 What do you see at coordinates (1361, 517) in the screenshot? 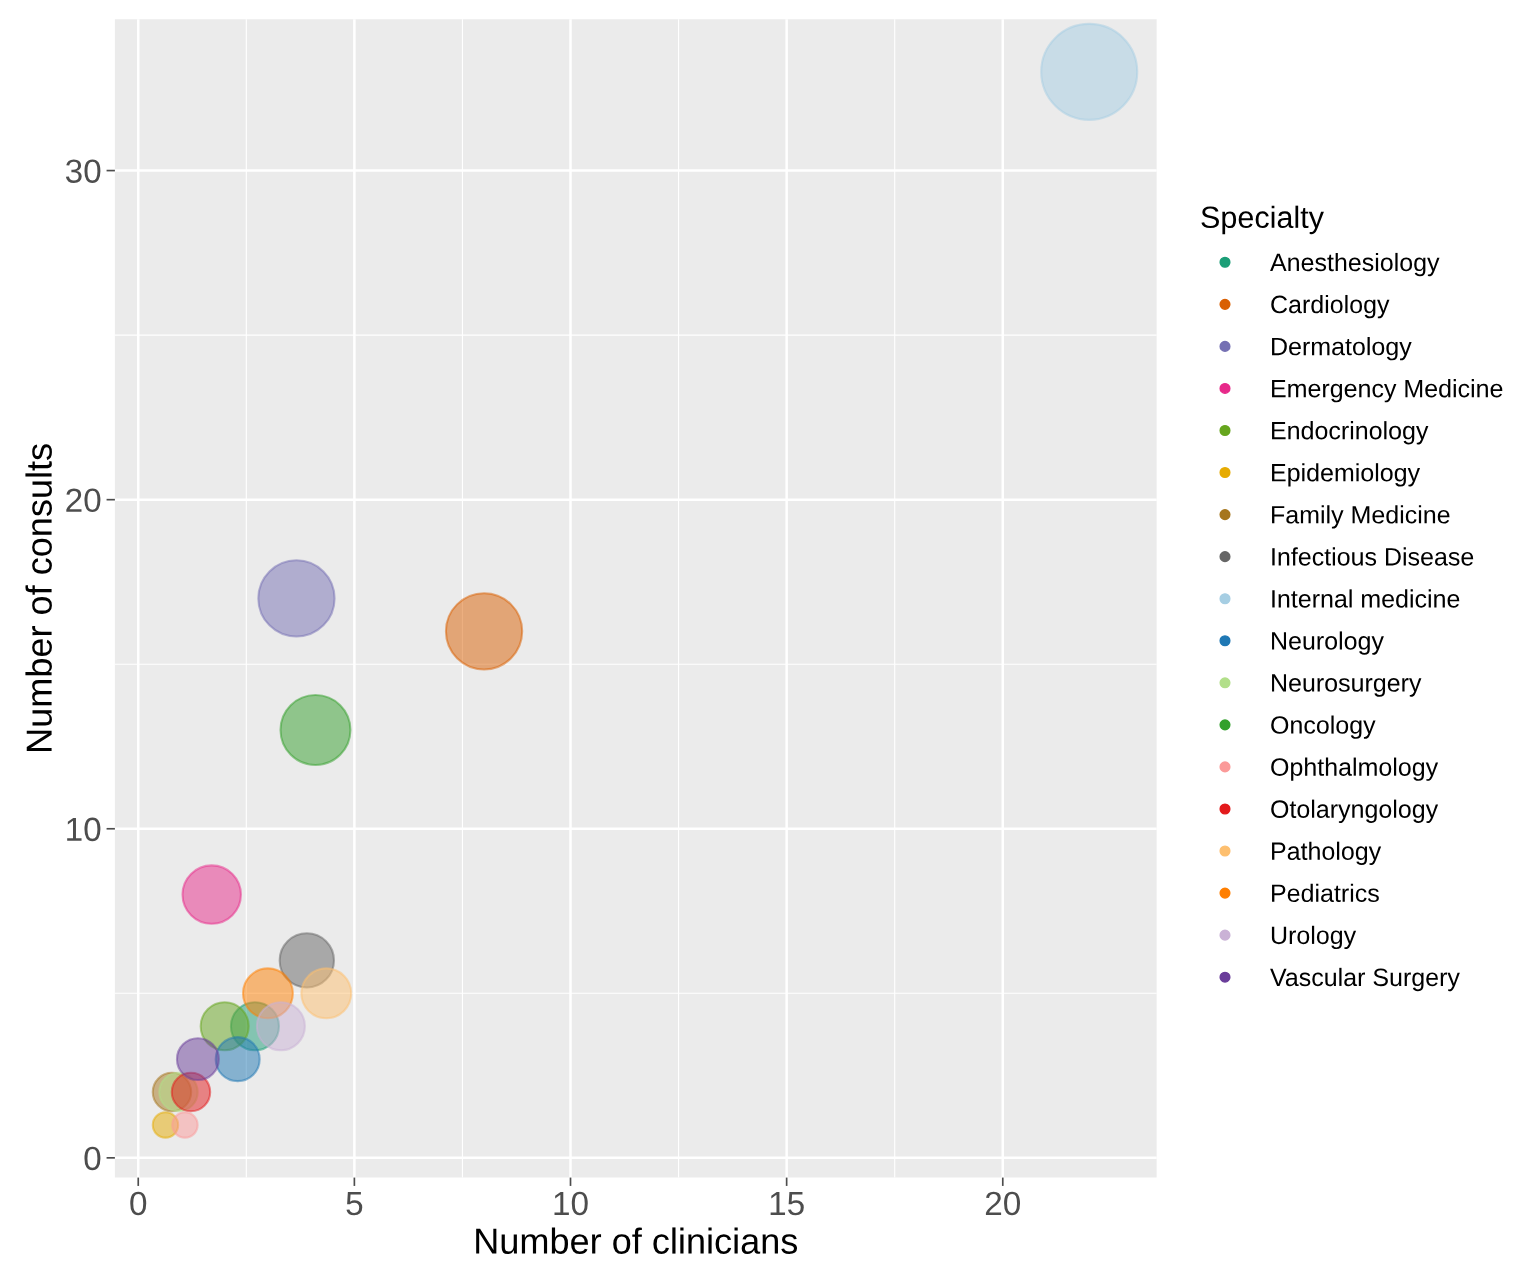
I see `legend-label: Family Medicine` at bounding box center [1361, 517].